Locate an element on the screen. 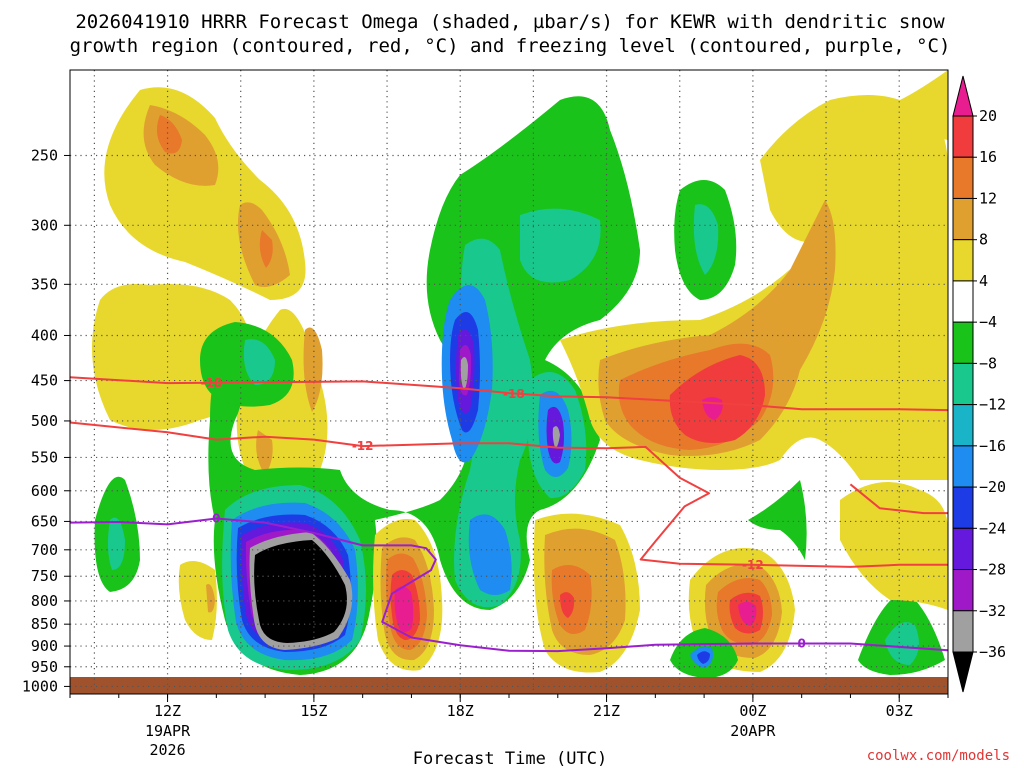  colorbar-label-4: 4 is located at coordinates (983, 281).